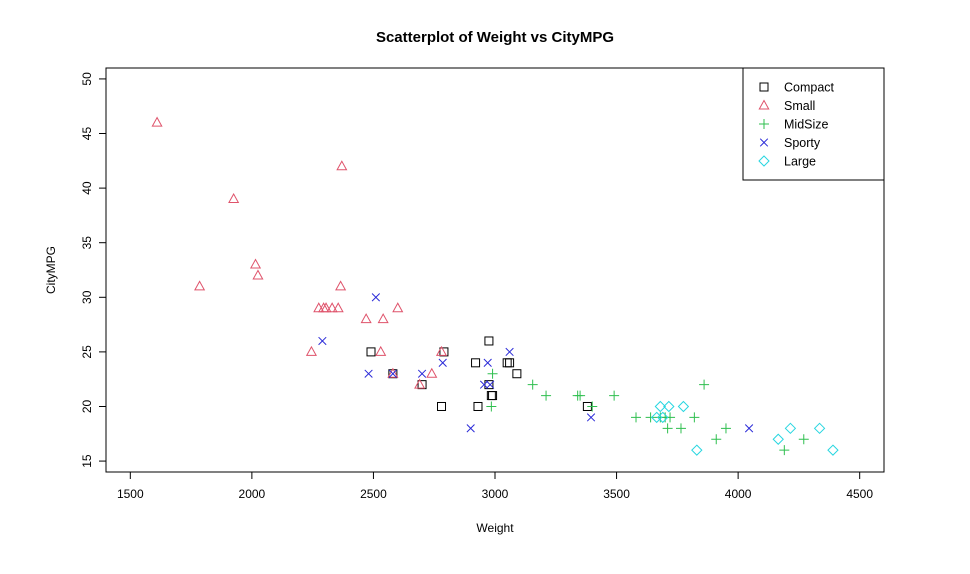 This screenshot has width=970, height=574. What do you see at coordinates (806, 125) in the screenshot?
I see `legend-label-midsize: MidSize` at bounding box center [806, 125].